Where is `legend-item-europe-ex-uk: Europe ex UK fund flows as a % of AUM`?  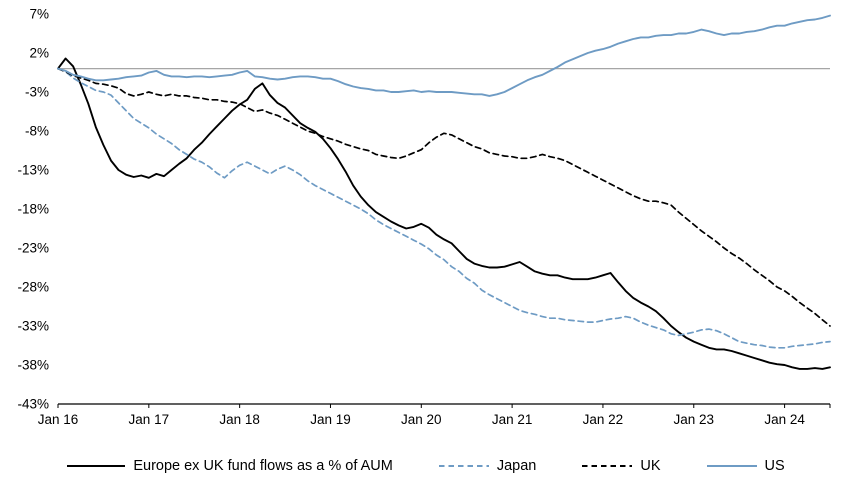
legend-item-europe-ex-uk: Europe ex UK fund flows as a % of AUM is located at coordinates (230, 466).